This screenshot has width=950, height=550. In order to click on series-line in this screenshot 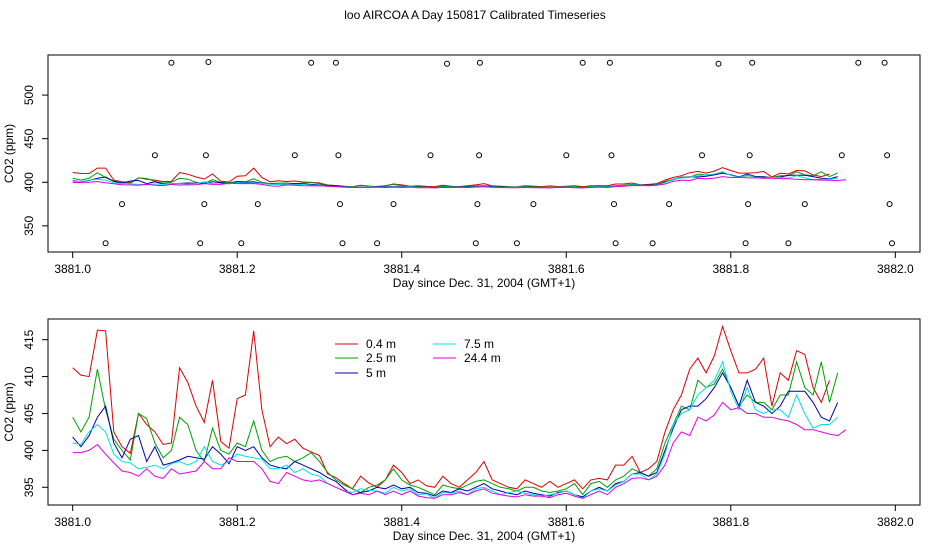, I will do `click(459, 450)`.